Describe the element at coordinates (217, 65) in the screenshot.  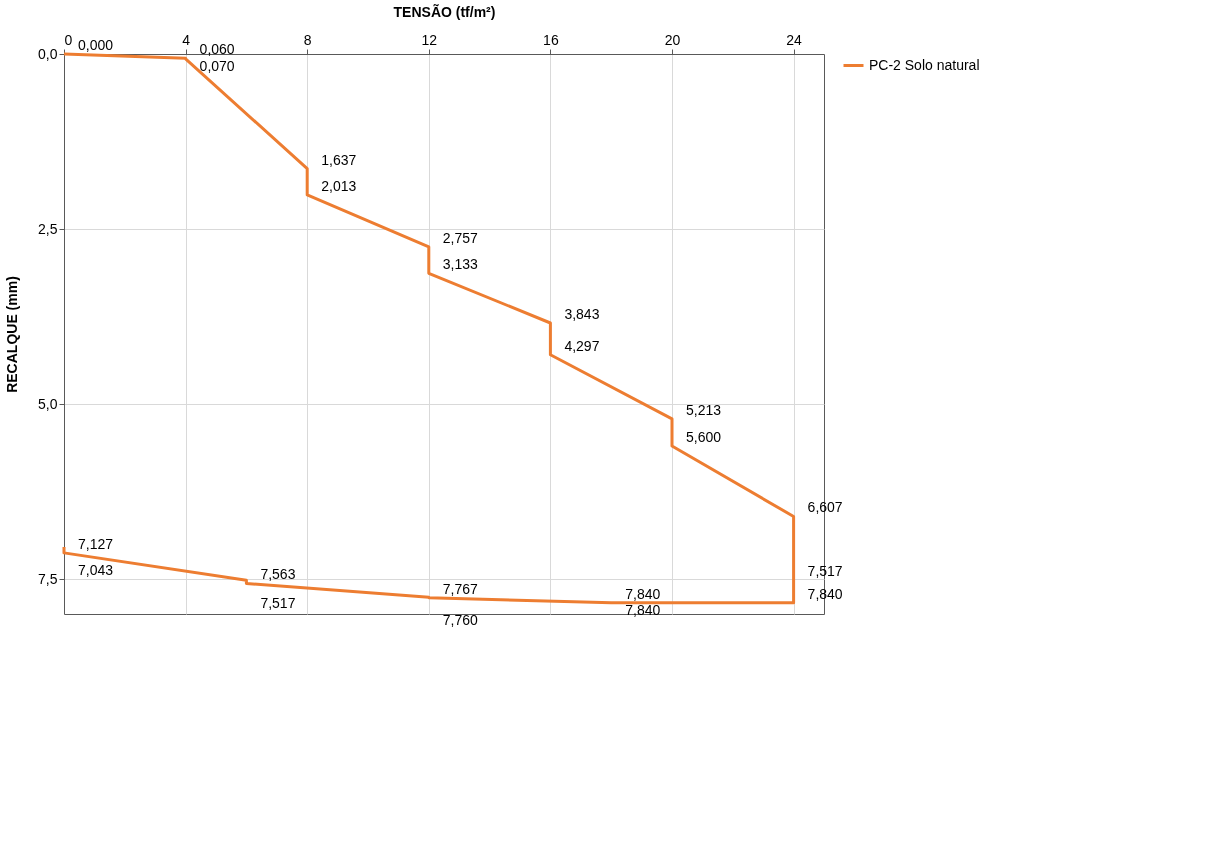
I see `data-label: 0,070` at that location.